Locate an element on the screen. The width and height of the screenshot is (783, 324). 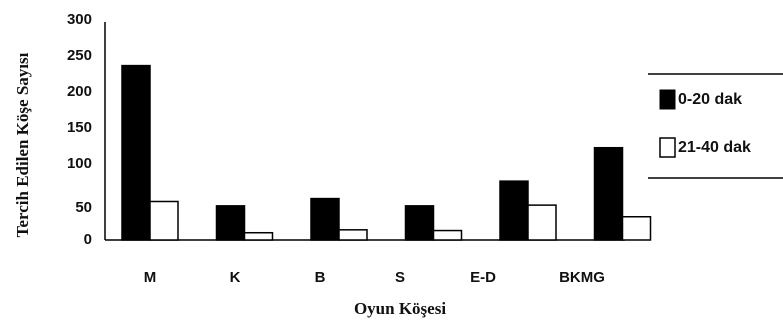
x-tick-b: B is located at coordinates (320, 277).